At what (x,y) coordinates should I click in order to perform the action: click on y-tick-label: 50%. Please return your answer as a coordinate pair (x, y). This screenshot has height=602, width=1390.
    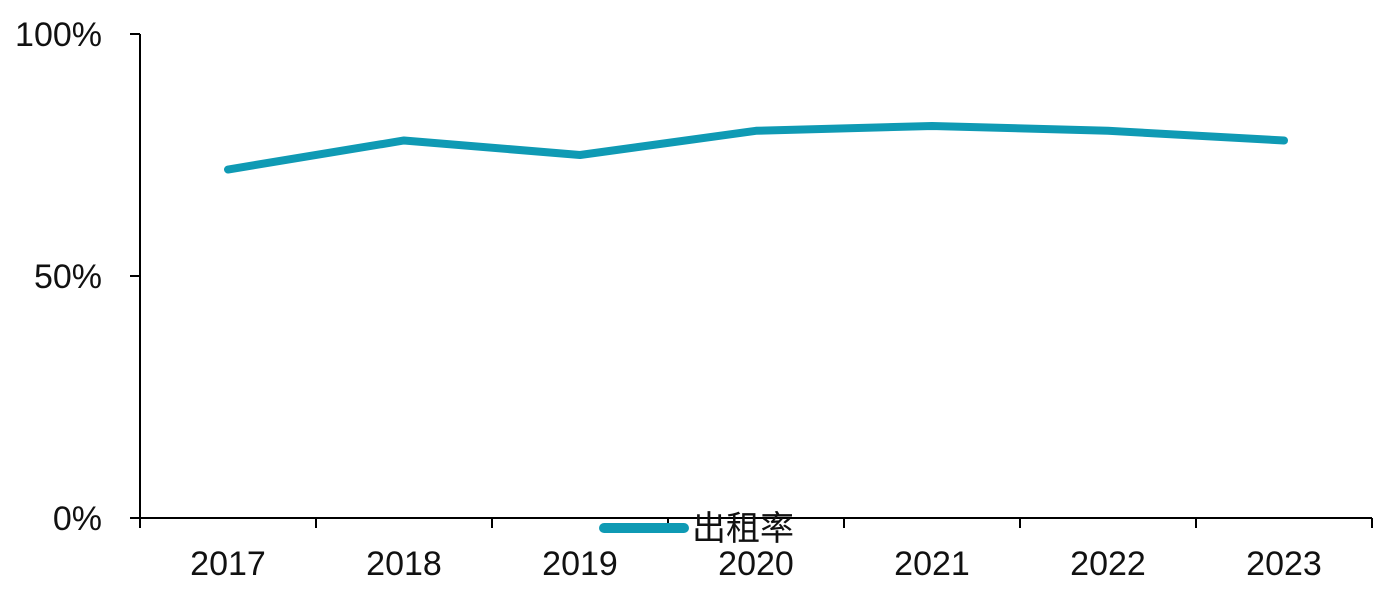
    Looking at the image, I should click on (68, 277).